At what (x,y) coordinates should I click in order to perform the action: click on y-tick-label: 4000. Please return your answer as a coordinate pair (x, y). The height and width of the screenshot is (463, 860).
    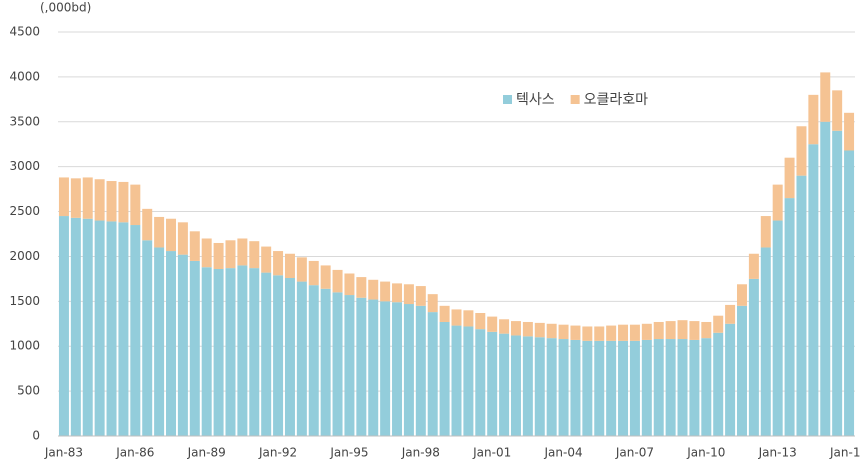
    Looking at the image, I should click on (24, 76).